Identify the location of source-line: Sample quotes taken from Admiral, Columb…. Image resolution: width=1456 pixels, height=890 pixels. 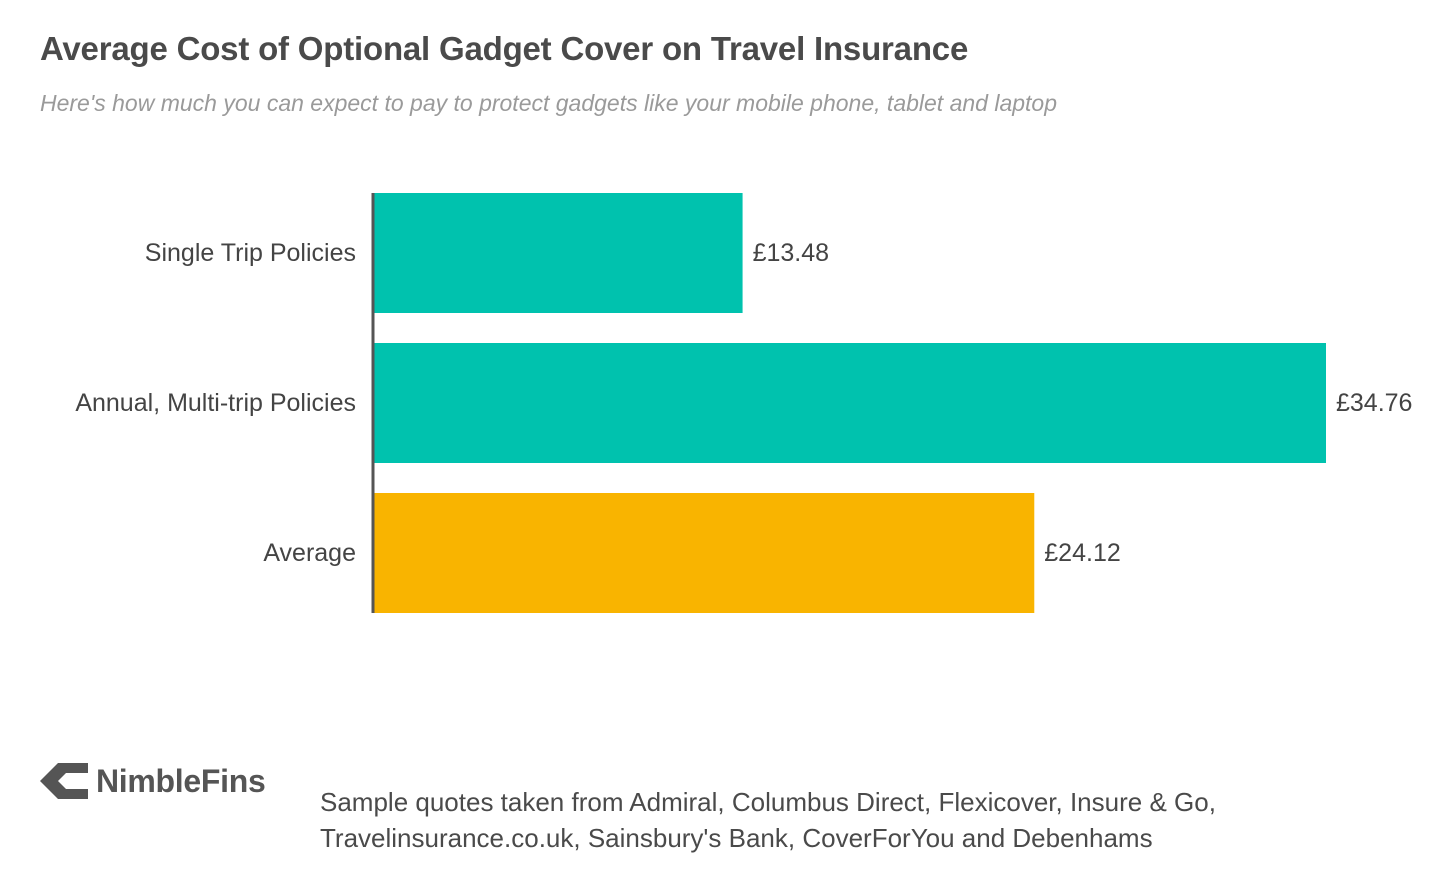
(768, 802).